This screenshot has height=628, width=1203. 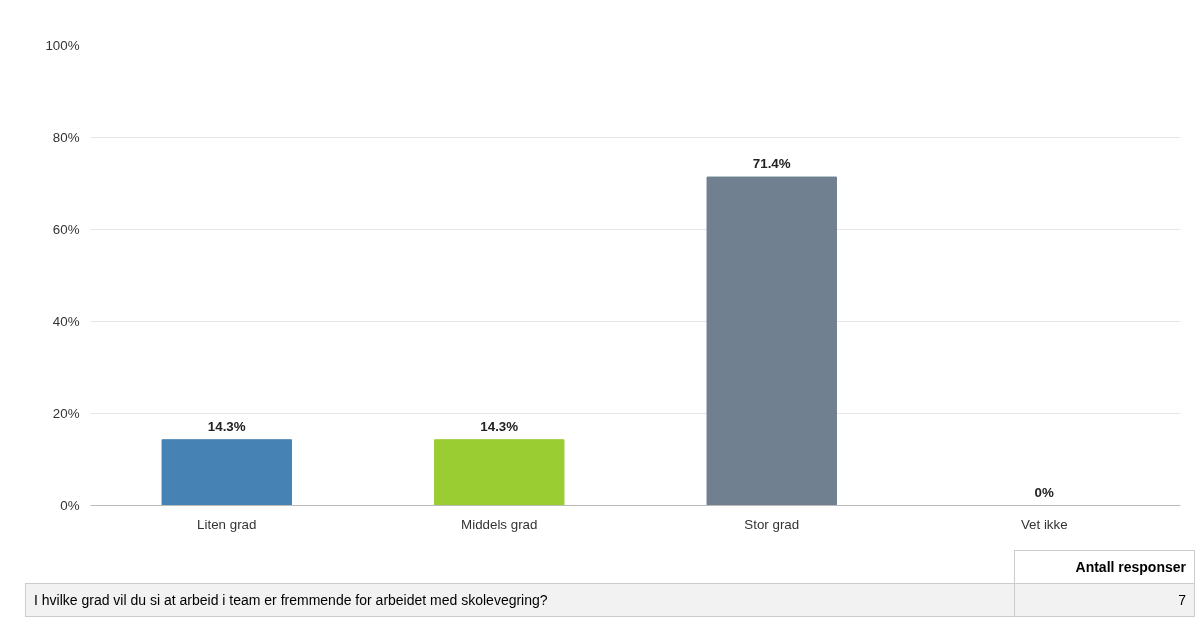 What do you see at coordinates (1104, 567) in the screenshot?
I see `text: Antall responser` at bounding box center [1104, 567].